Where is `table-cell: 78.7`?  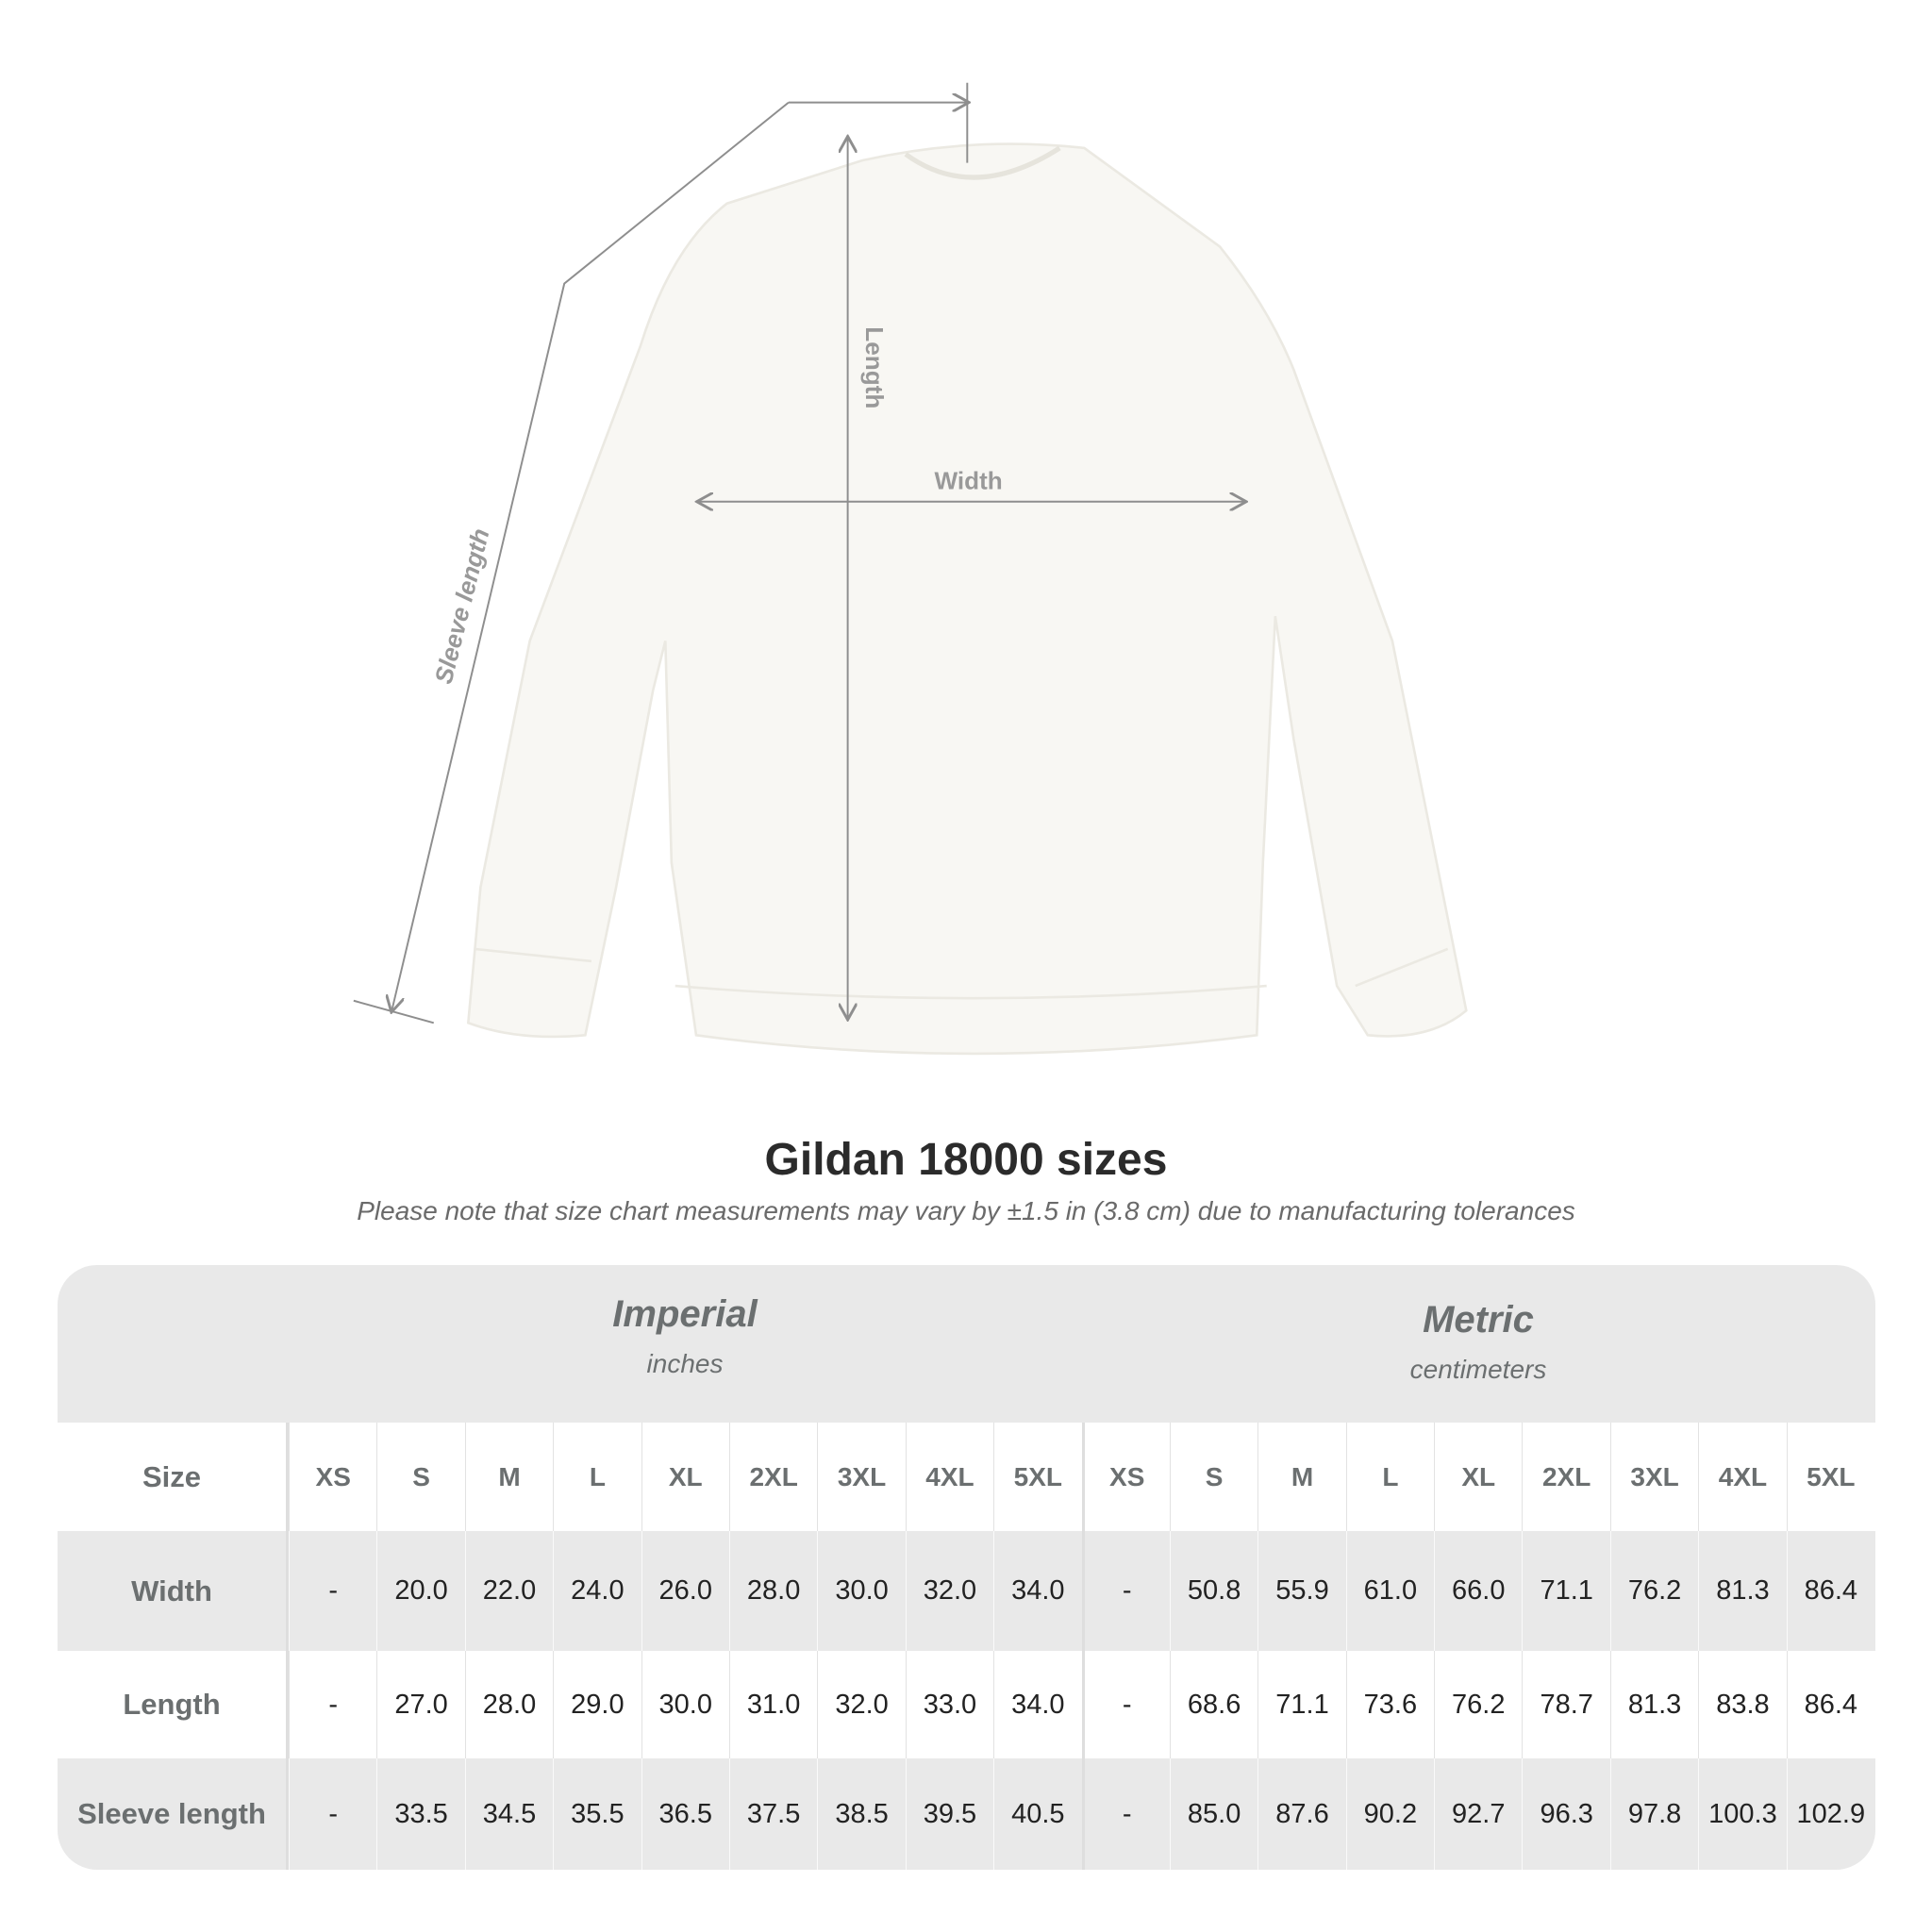
table-cell: 78.7 is located at coordinates (1566, 1704).